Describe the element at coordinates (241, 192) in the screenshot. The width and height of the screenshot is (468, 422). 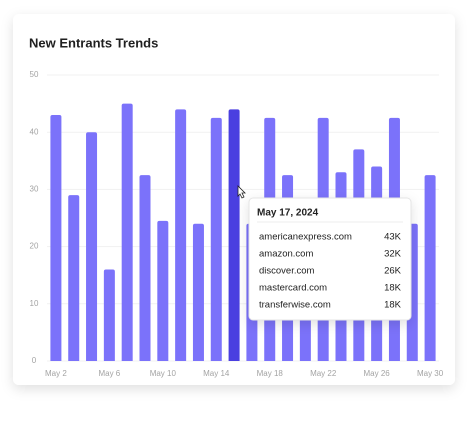
I see `cursor` at that location.